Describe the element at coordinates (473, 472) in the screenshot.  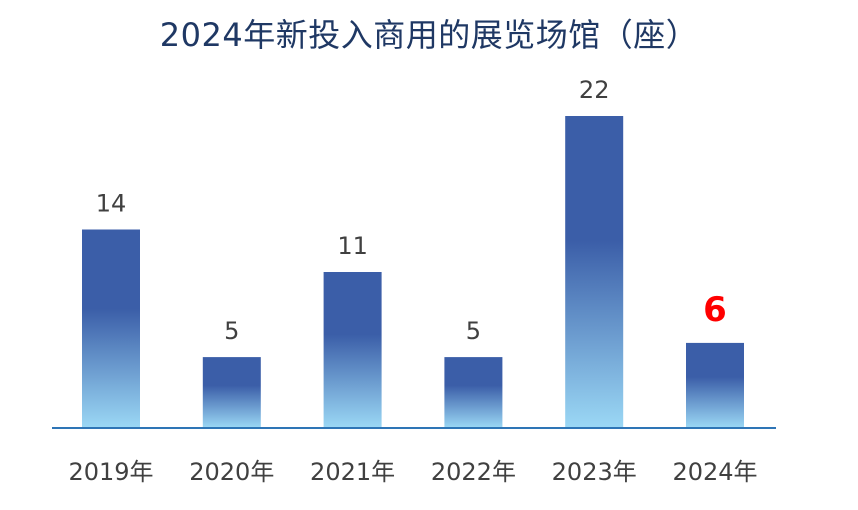
I see `x-tick-label-2022年: 2022年` at that location.